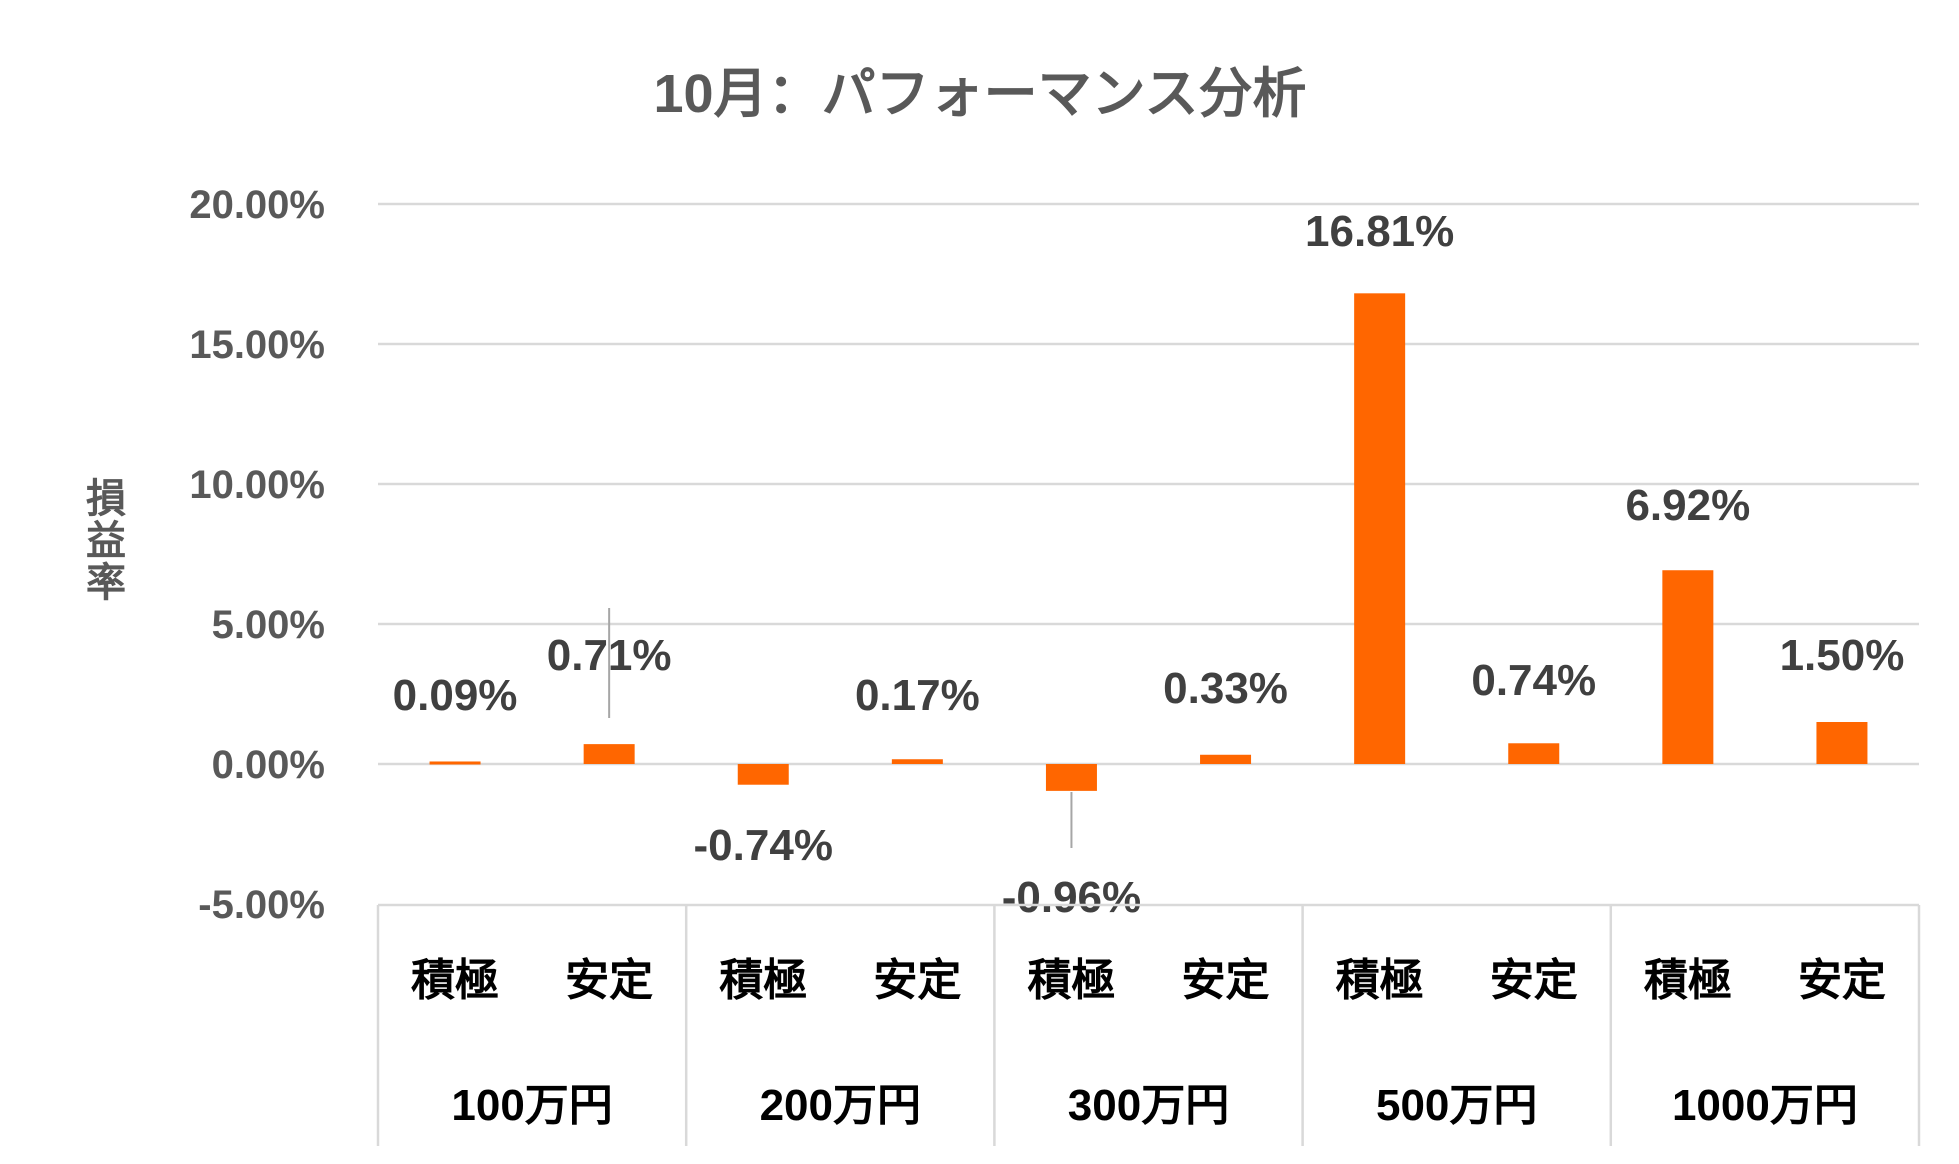 The width and height of the screenshot is (1959, 1164). I want to click on group-label: 100万円, so click(531, 1105).